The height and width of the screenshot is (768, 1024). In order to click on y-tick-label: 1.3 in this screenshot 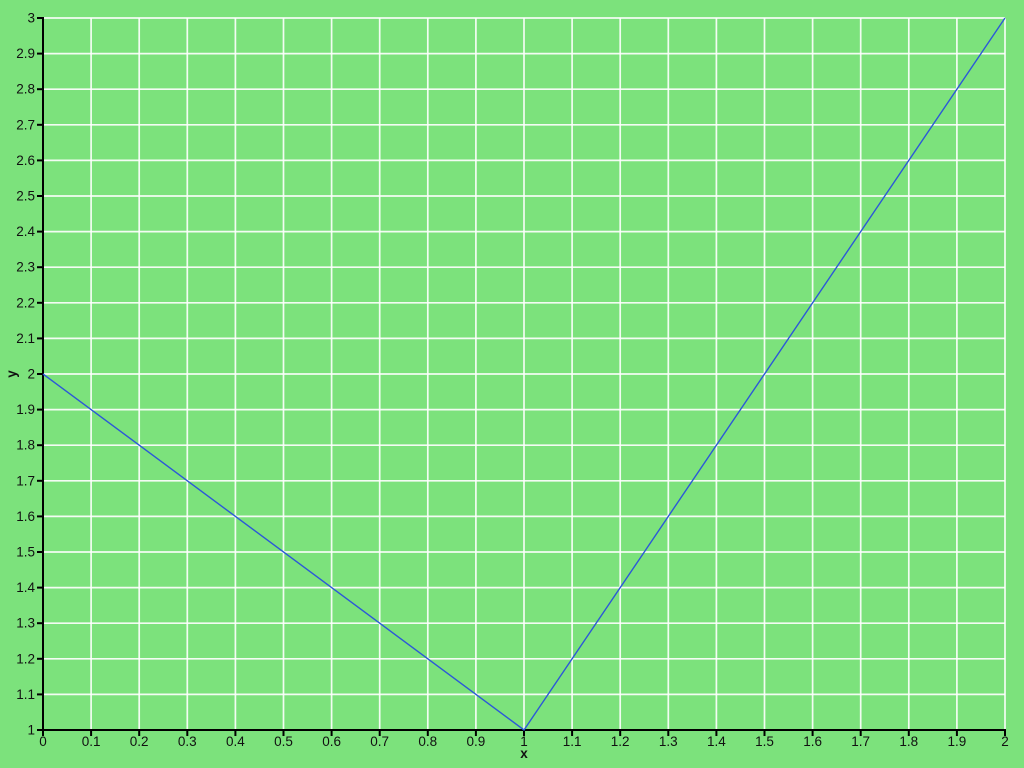, I will do `click(25, 623)`.